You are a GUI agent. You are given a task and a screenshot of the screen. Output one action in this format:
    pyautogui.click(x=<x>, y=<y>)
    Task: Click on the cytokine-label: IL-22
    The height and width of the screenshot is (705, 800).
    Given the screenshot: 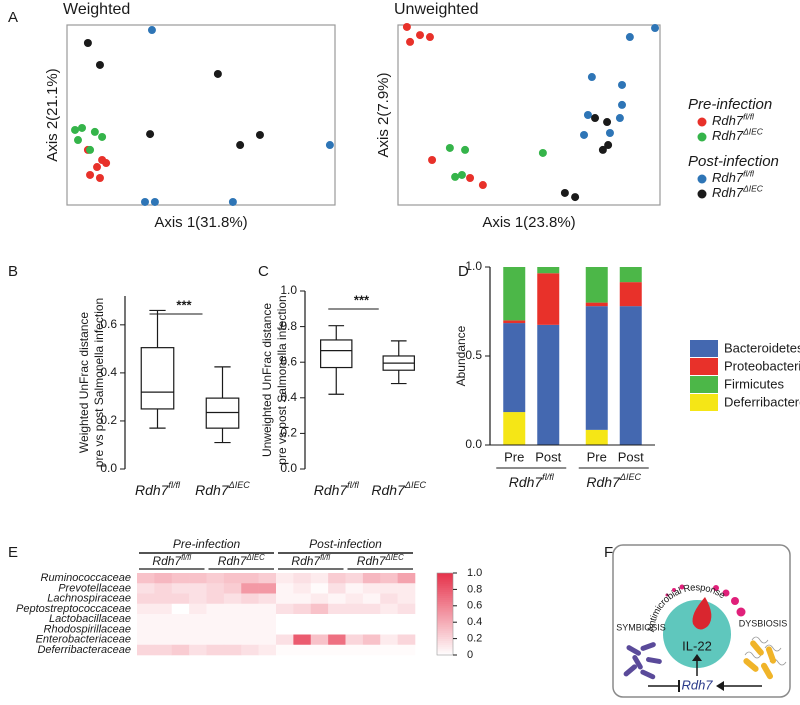 What is the action you would take?
    pyautogui.click(x=697, y=645)
    